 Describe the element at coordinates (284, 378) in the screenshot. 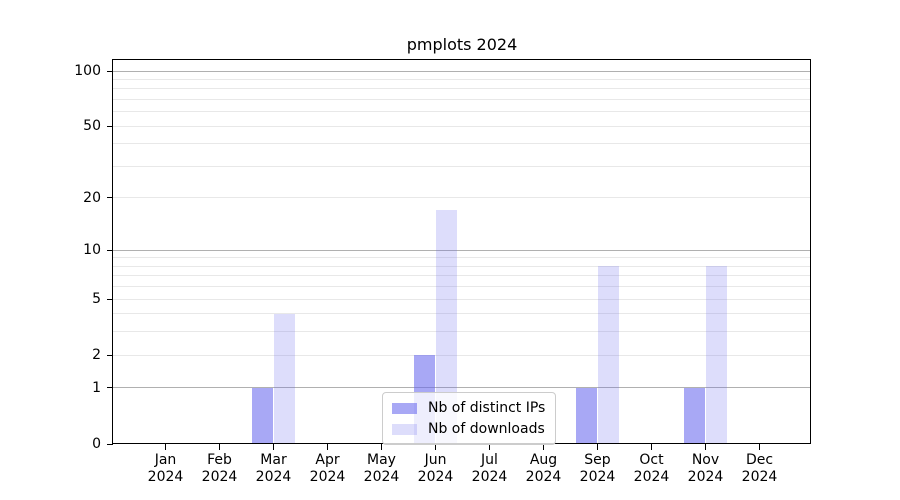

I see `bar-nb-of-downloads-mar-2024` at that location.